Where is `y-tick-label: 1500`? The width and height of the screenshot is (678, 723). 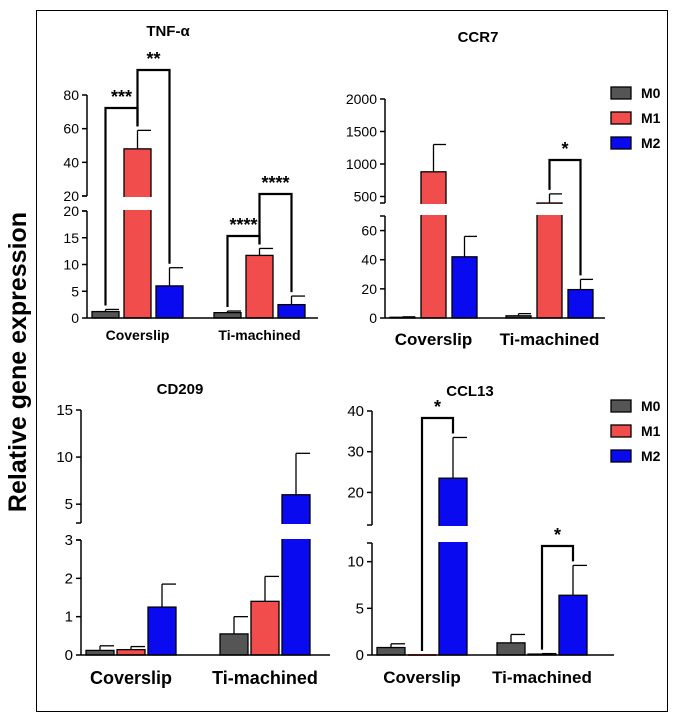
y-tick-label: 1500 is located at coordinates (361, 132).